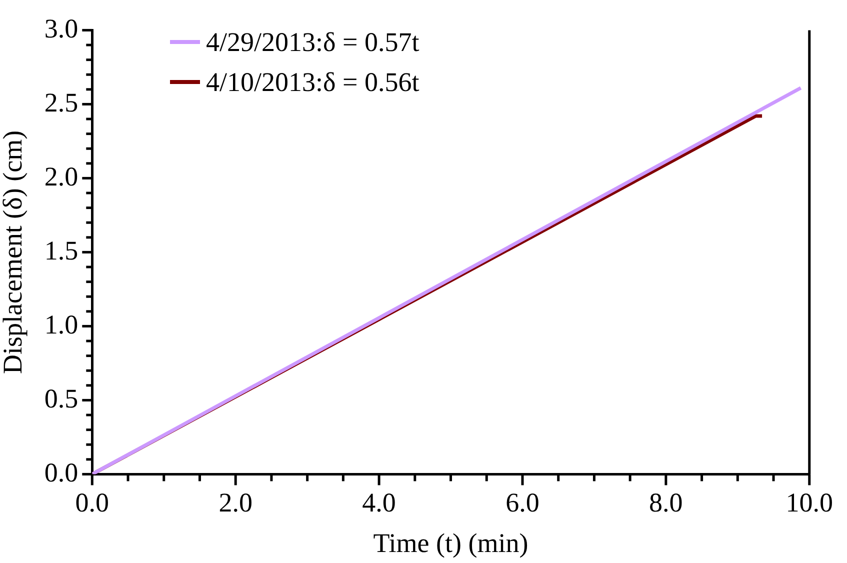 This screenshot has width=847, height=563. Describe the element at coordinates (14, 252) in the screenshot. I see `y-axis-title: Displacement (δ) (cm)` at that location.